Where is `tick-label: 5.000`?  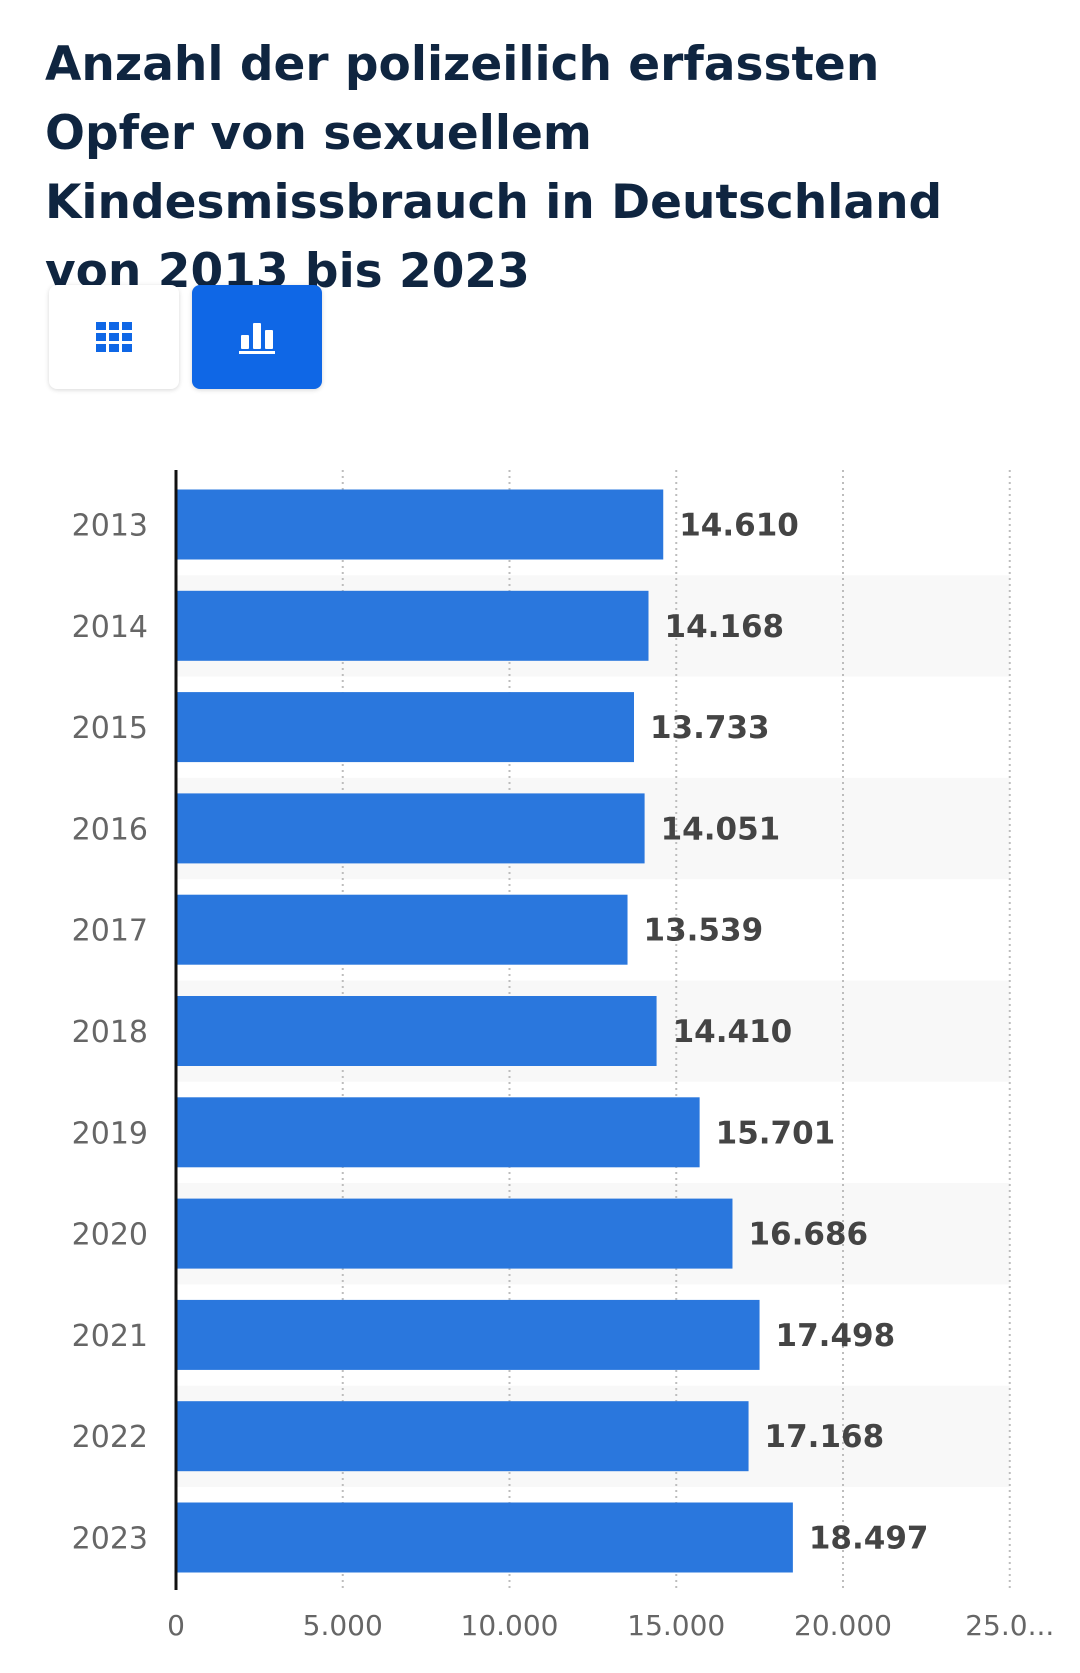 tick-label: 5.000 is located at coordinates (343, 1625).